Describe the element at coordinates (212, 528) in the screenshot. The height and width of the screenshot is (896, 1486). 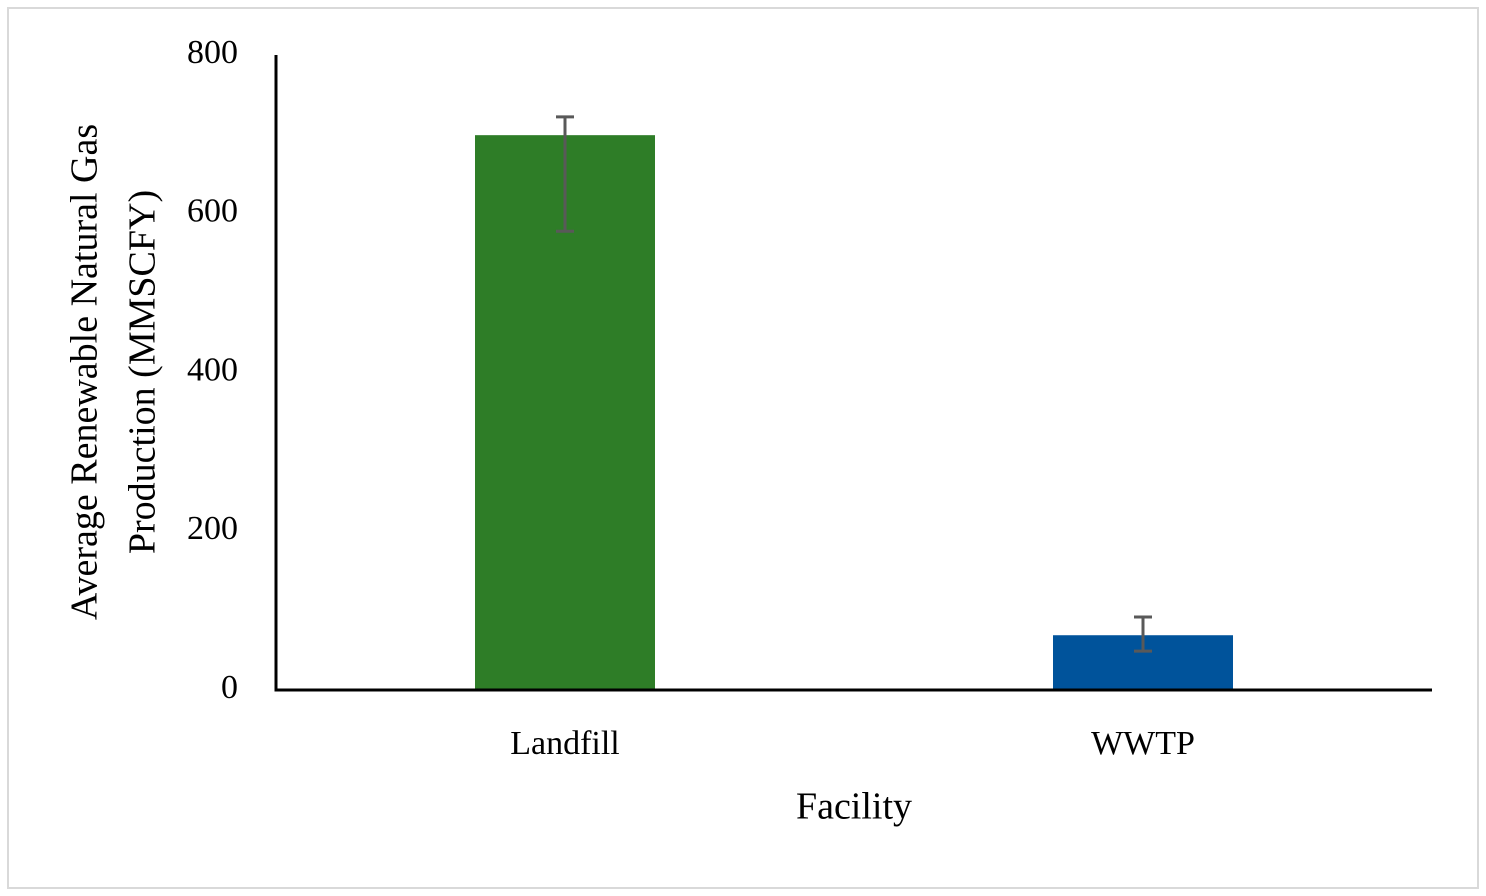
I see `y-tick-label: 200` at that location.